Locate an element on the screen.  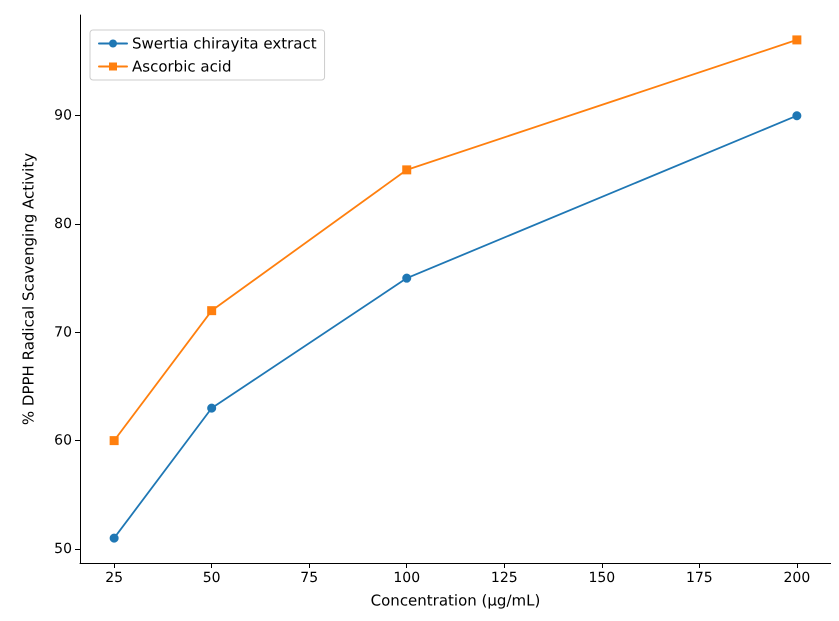
y-tick-label: 60 is located at coordinates (63, 440).